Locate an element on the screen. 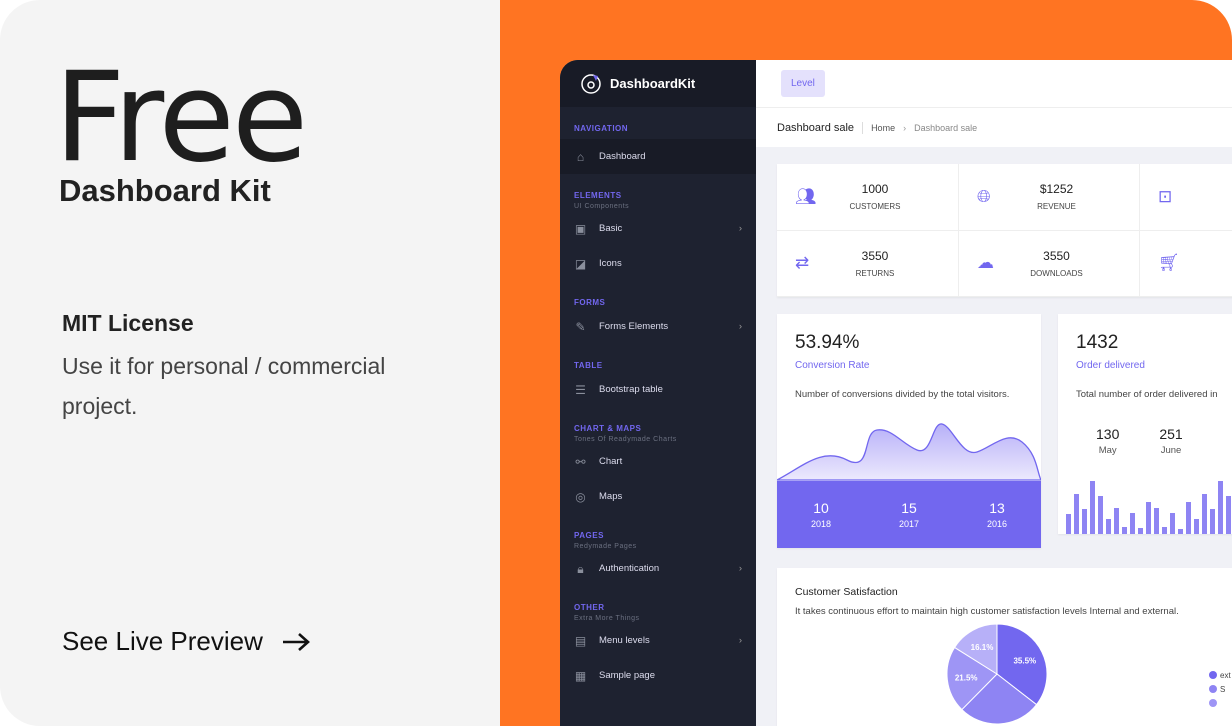  sidebar-item-bootstrap-table: ☰ Bootstrap table is located at coordinates (658, 389).